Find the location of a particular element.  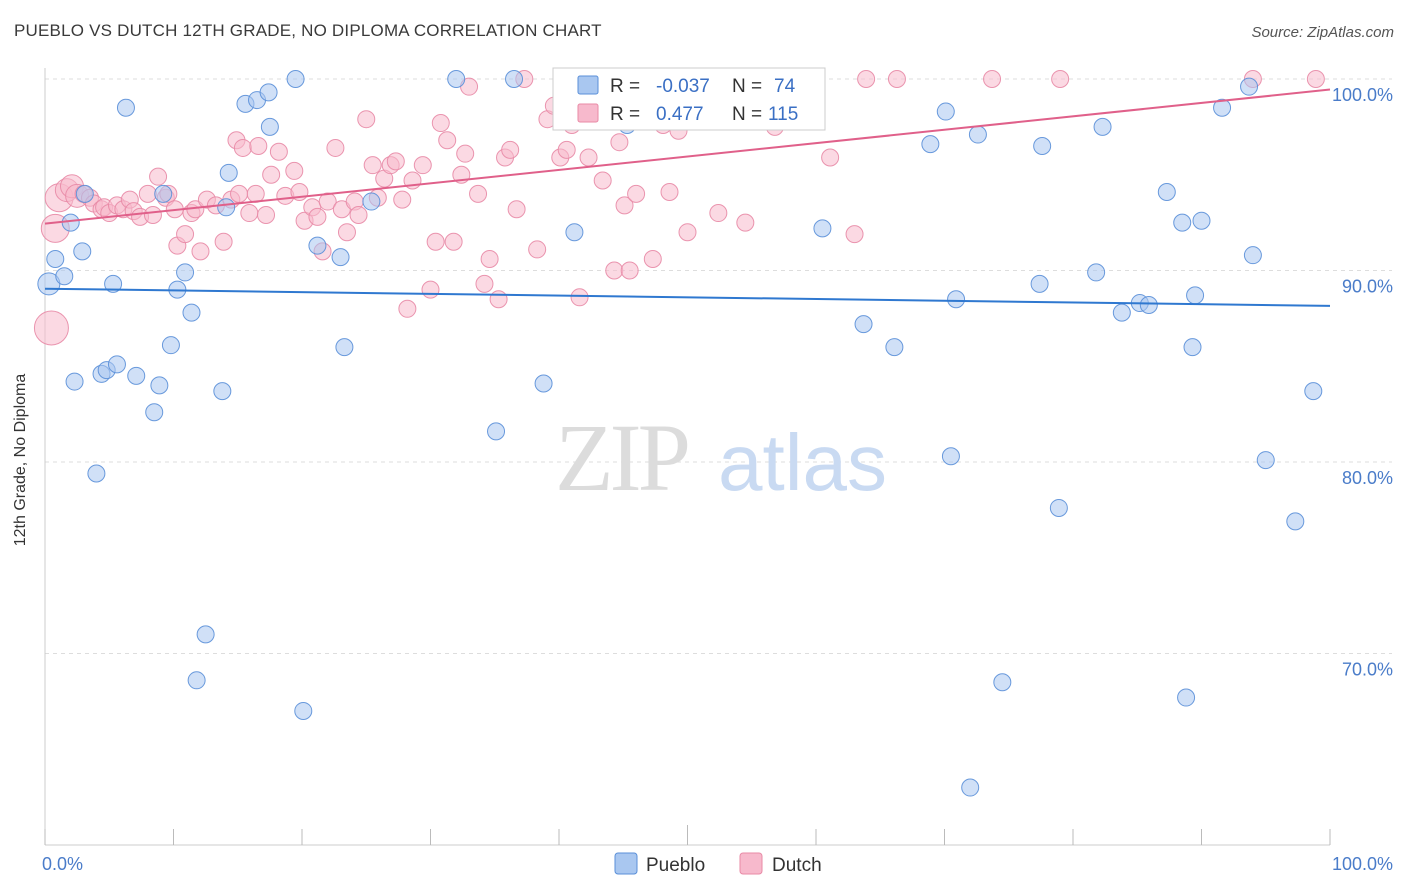

watermark: ZIP atlas is located at coordinates (721, 457).